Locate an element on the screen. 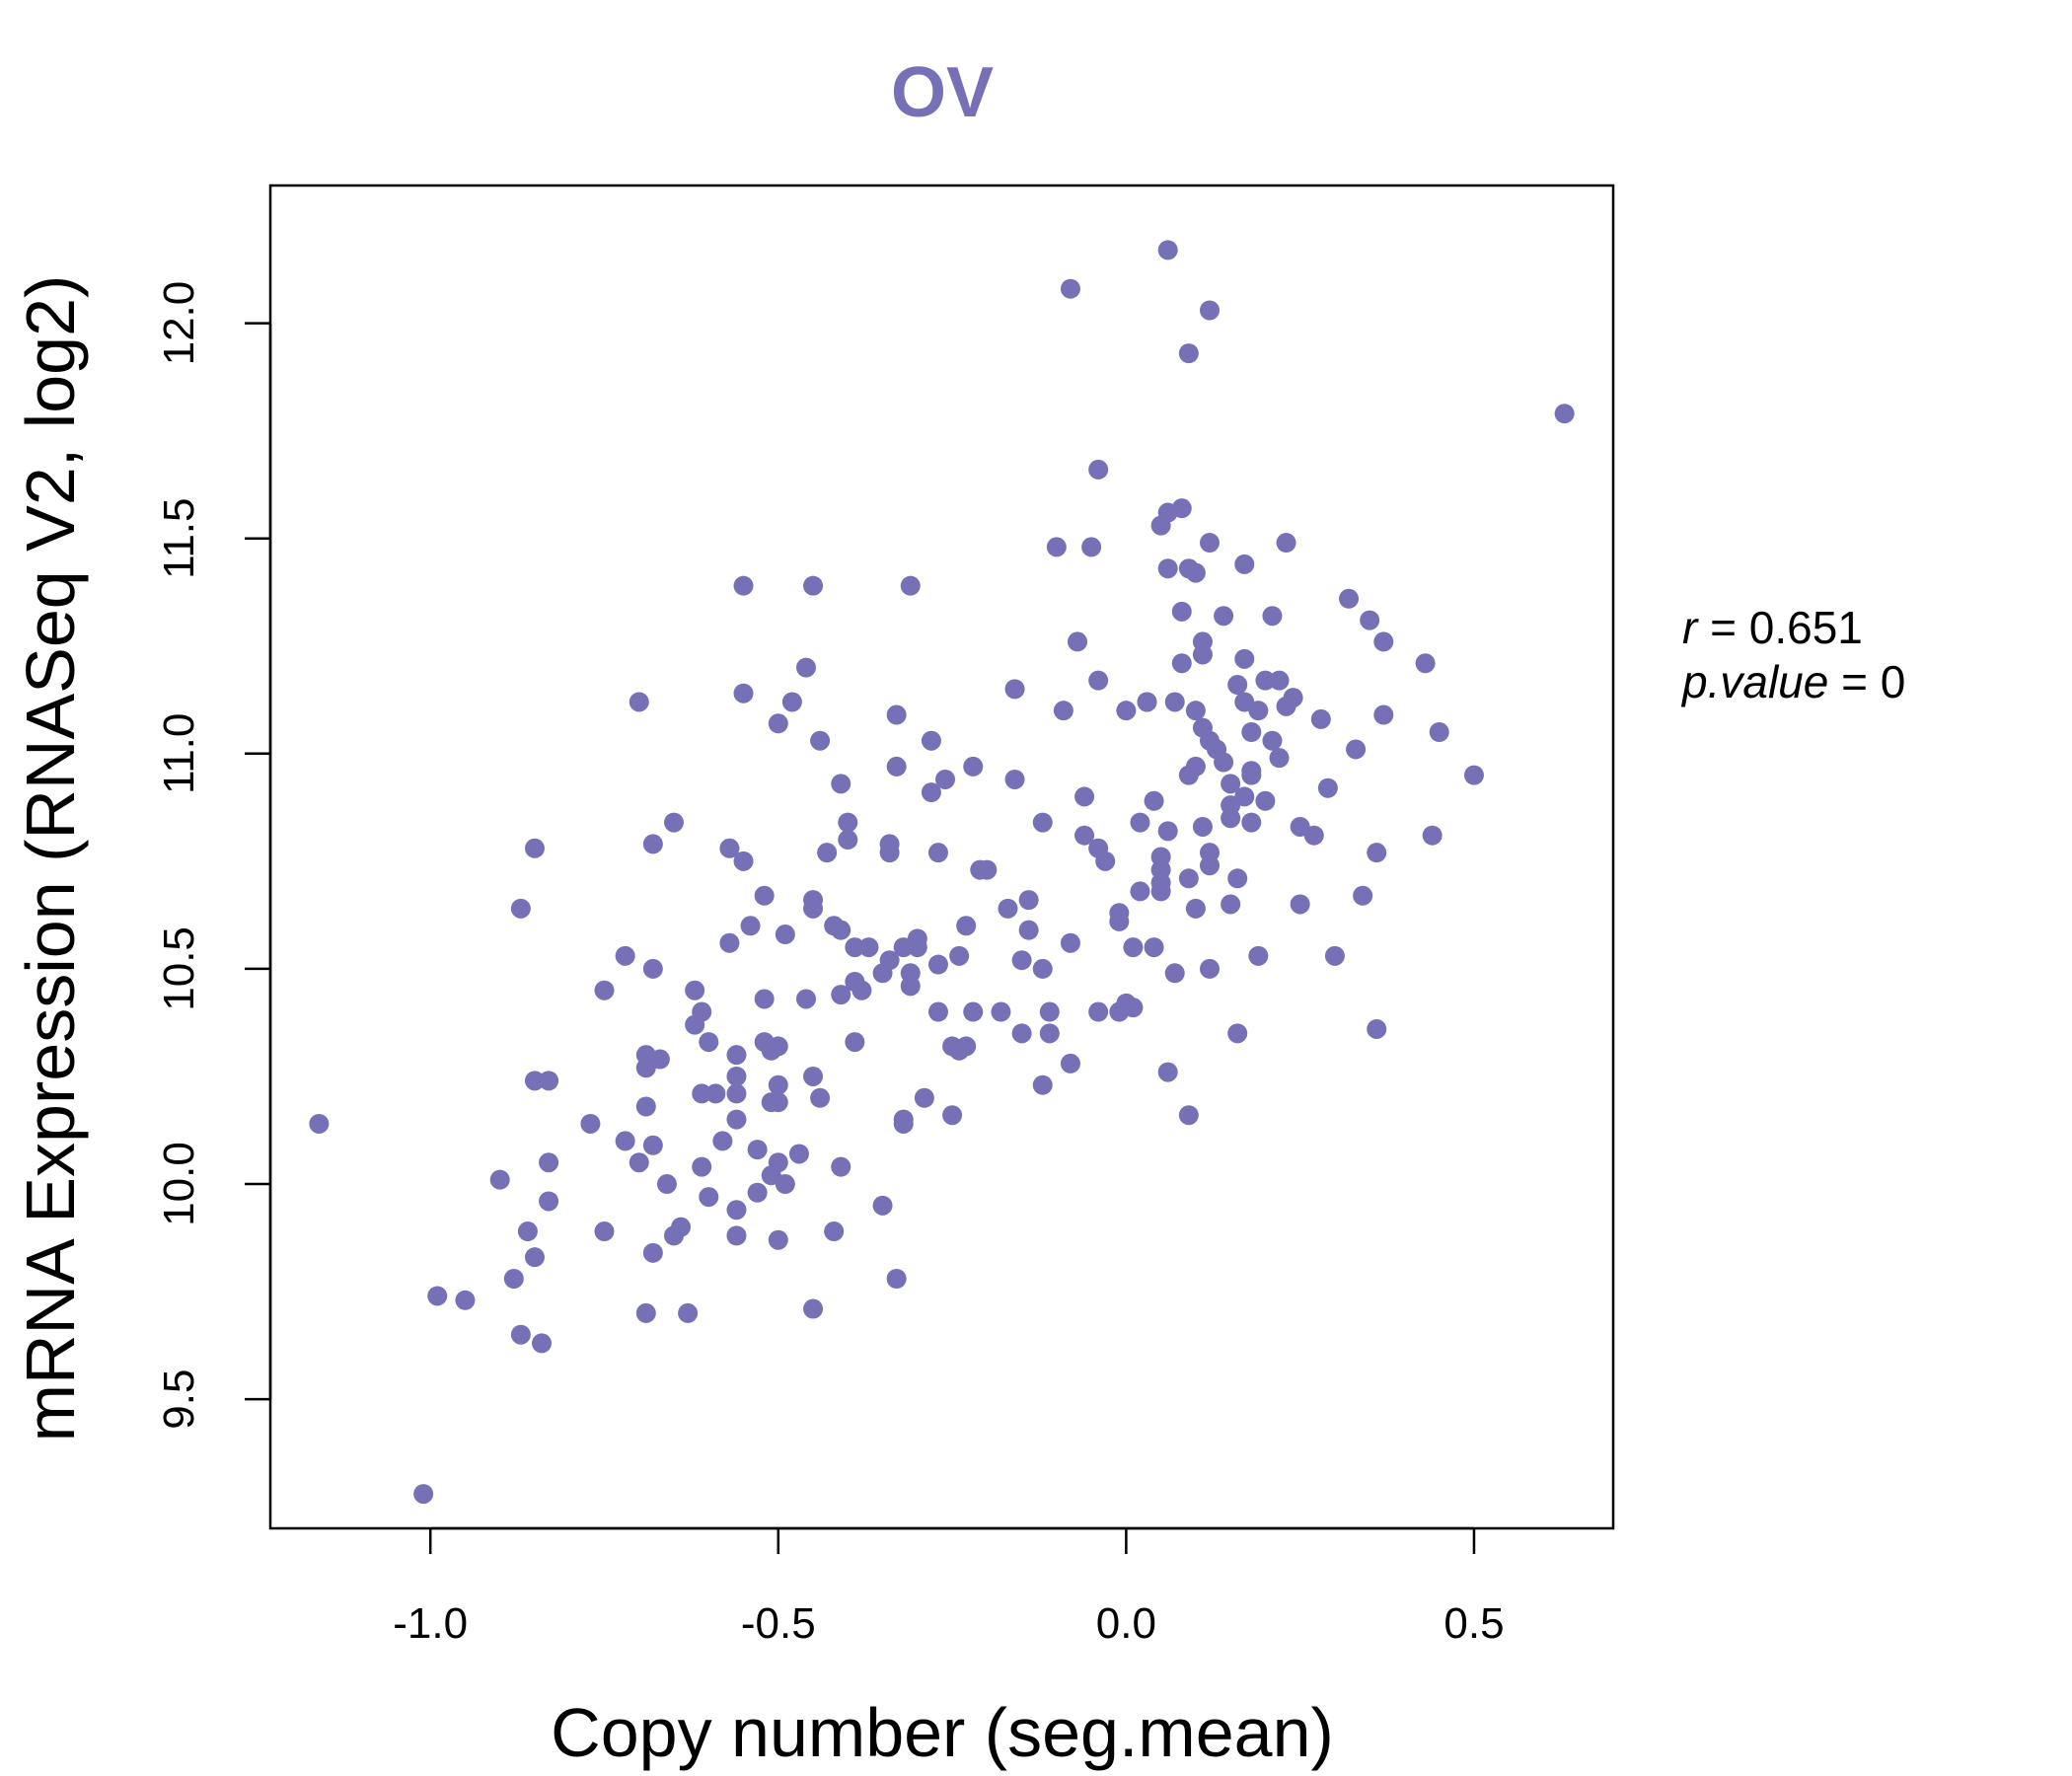 The height and width of the screenshot is (1776, 2072). y-tick-label: 11.5 is located at coordinates (179, 539).